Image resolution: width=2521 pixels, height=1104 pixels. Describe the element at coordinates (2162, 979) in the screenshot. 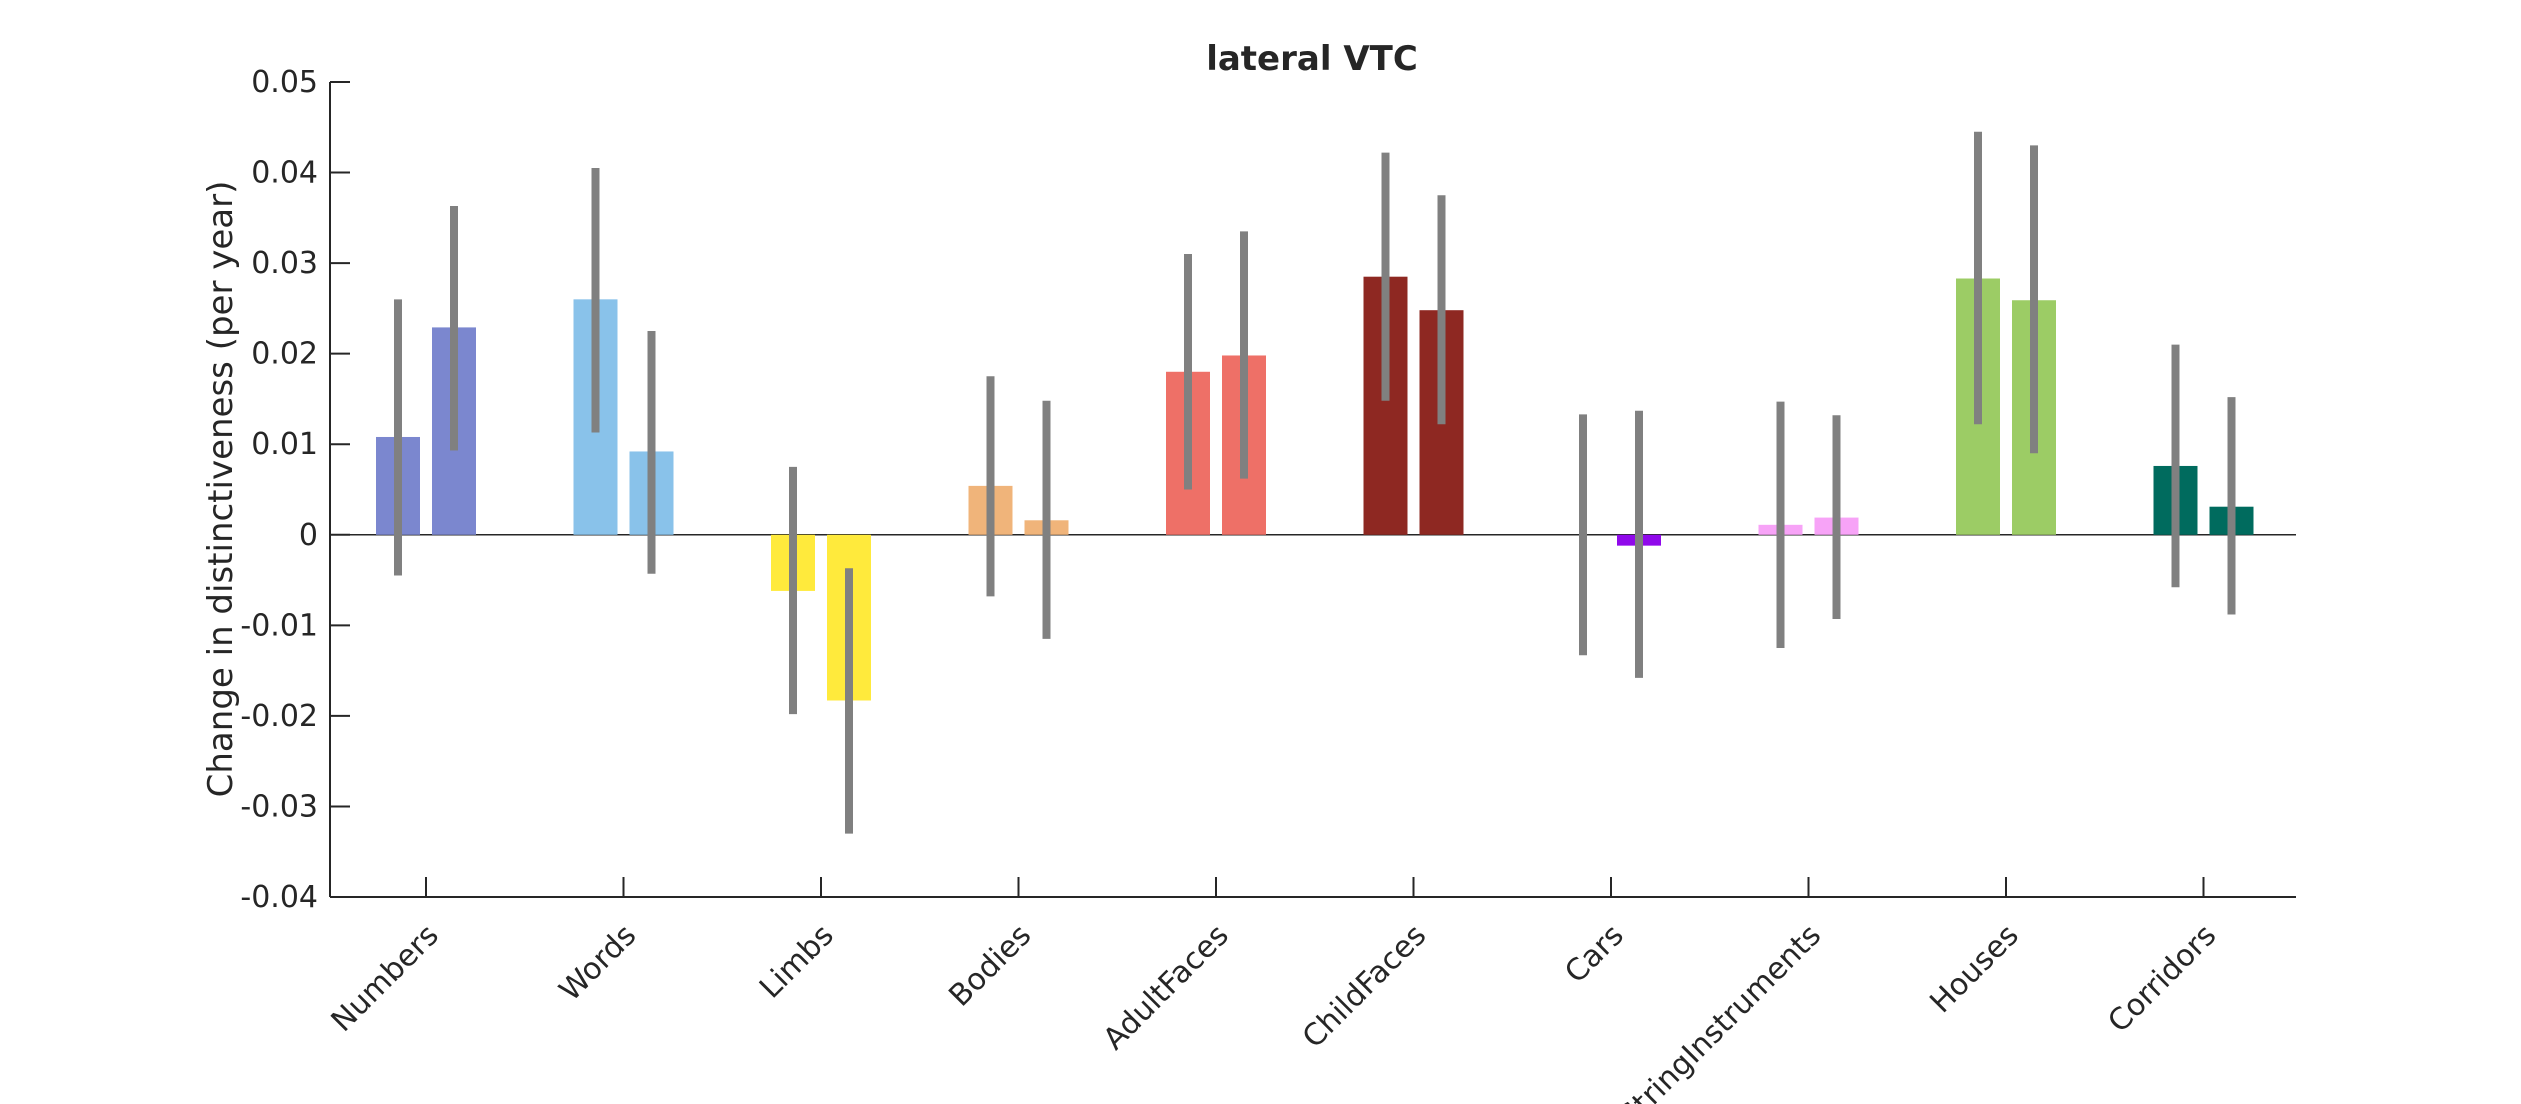

I see `x-tick-label: Corridors` at that location.